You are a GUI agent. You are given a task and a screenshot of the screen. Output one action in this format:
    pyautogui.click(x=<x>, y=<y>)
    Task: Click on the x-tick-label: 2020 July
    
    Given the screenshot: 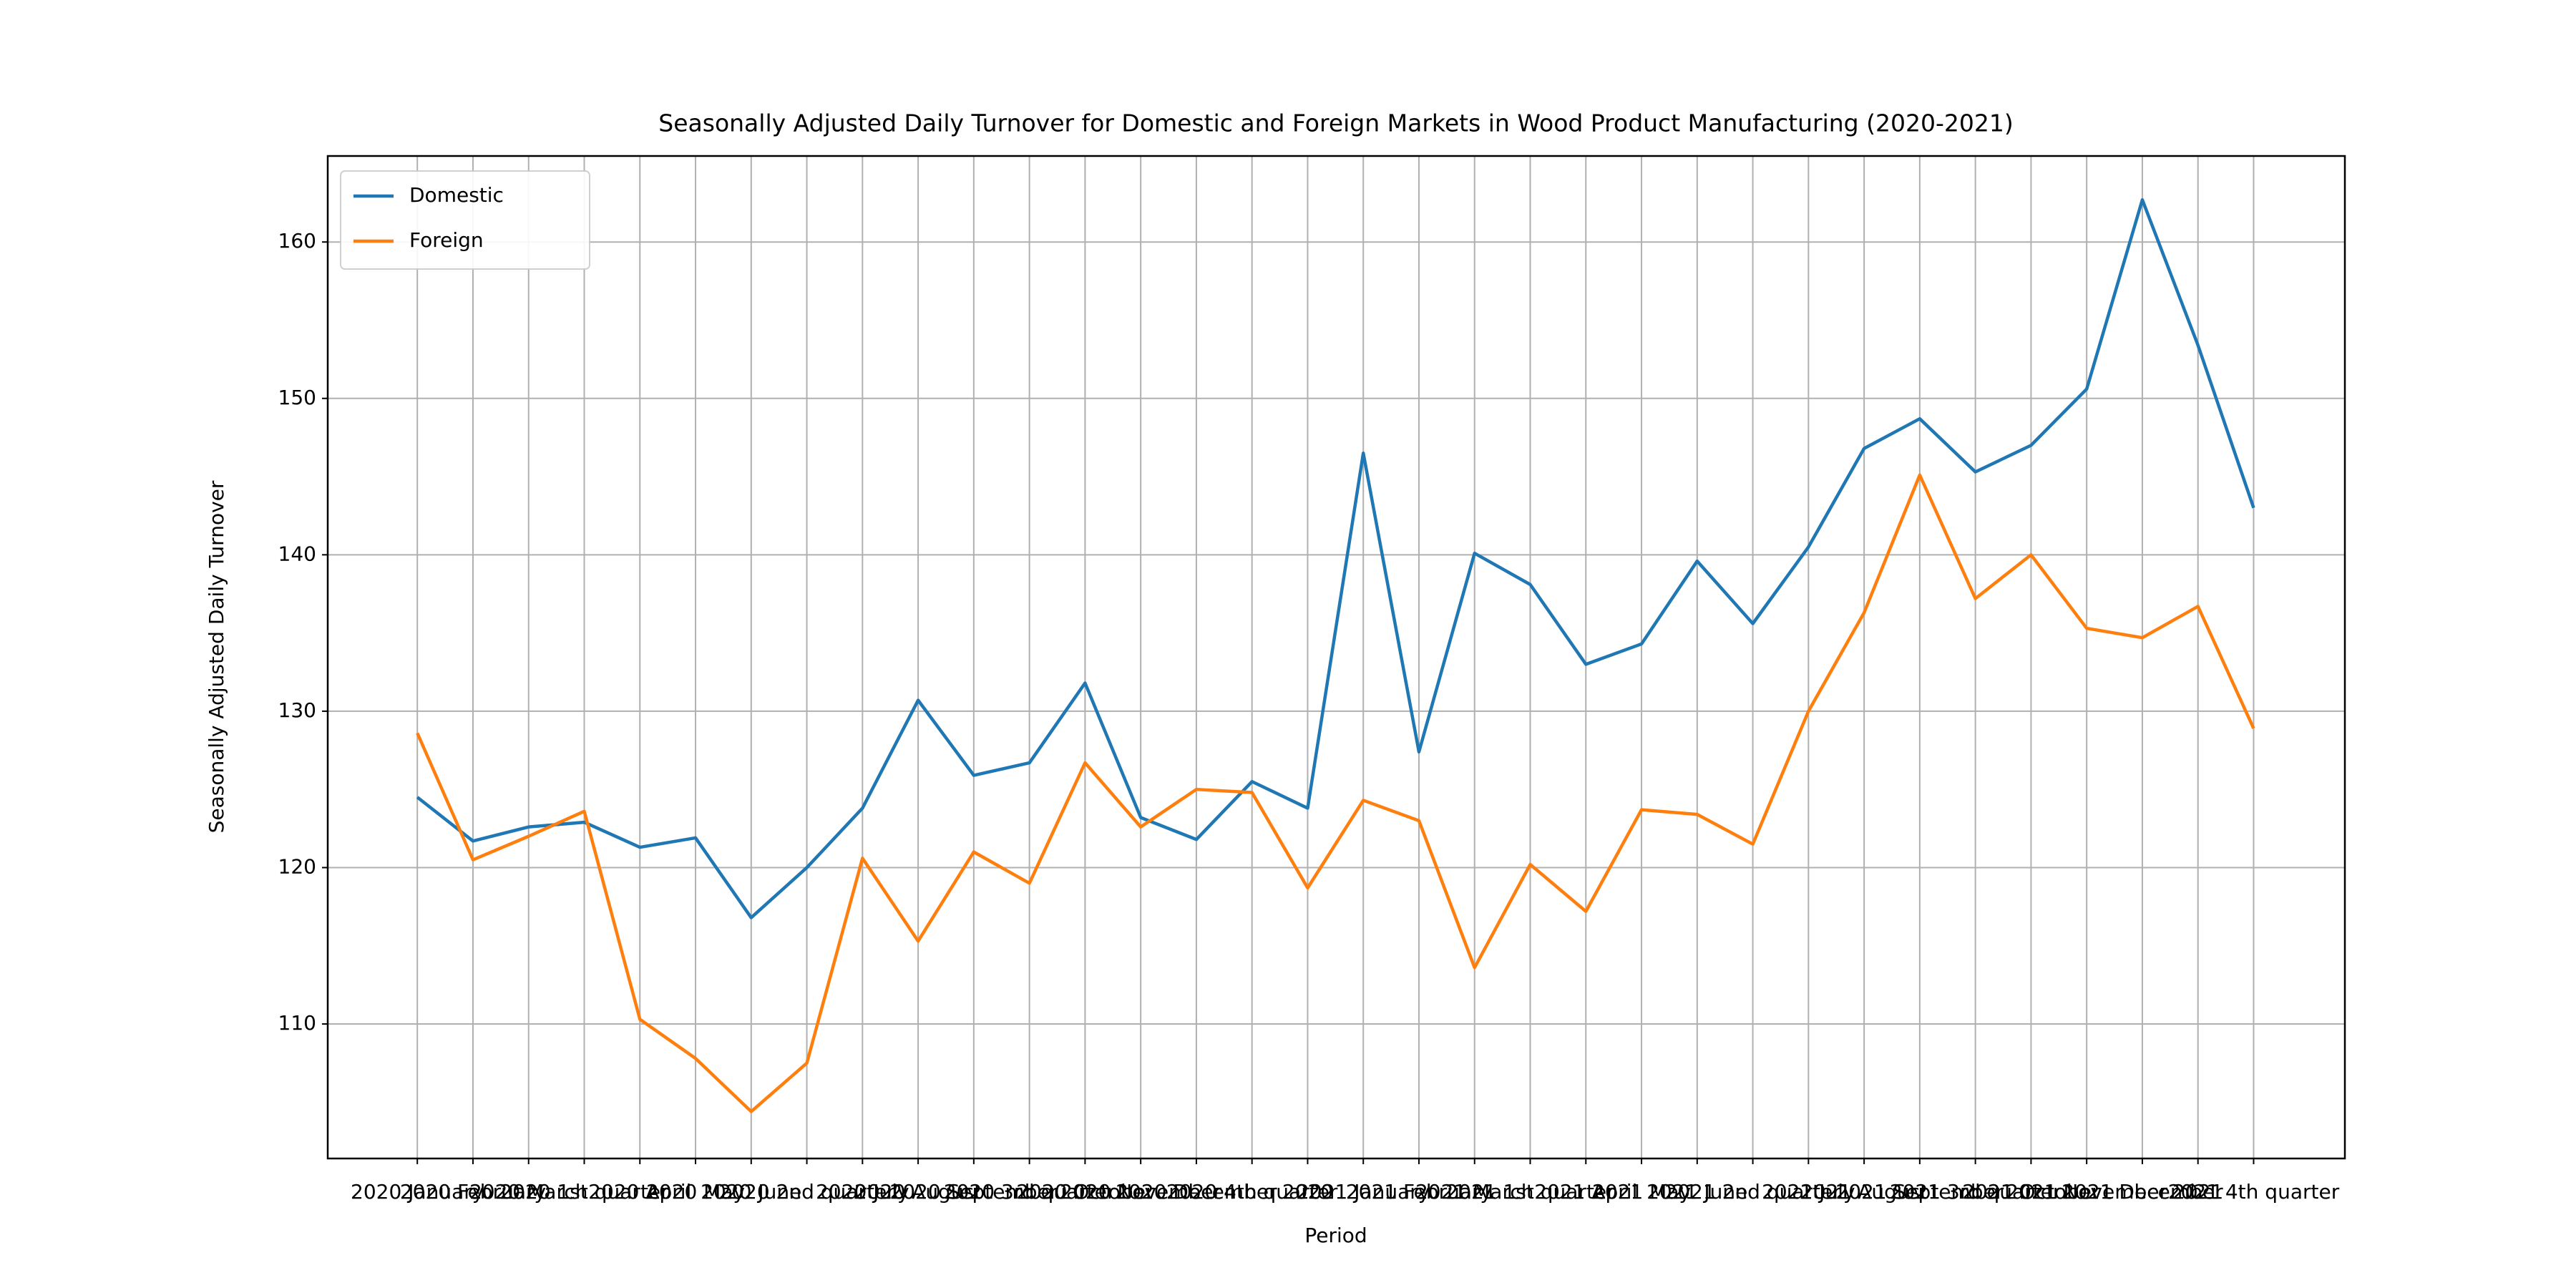 What is the action you would take?
    pyautogui.click(x=862, y=1192)
    